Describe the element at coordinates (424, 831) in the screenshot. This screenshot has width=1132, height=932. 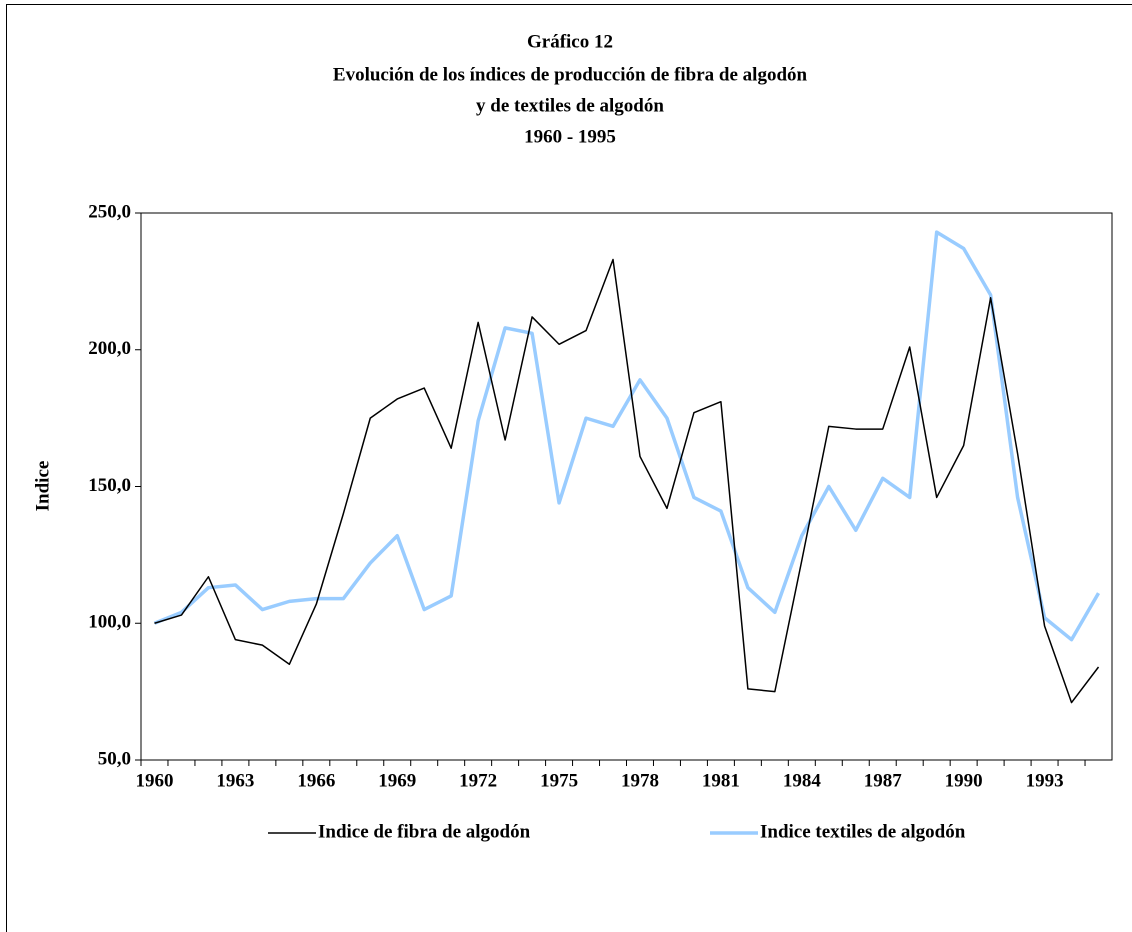
I see `legend-label: Indice de fibra de algodón` at that location.